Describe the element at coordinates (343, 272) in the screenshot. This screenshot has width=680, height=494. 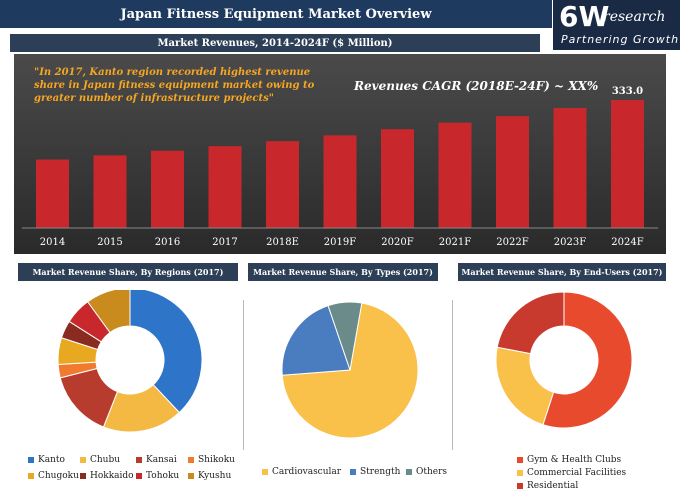
I see `types-chart-title: Market Revenue Share, By Types (2017)` at that location.